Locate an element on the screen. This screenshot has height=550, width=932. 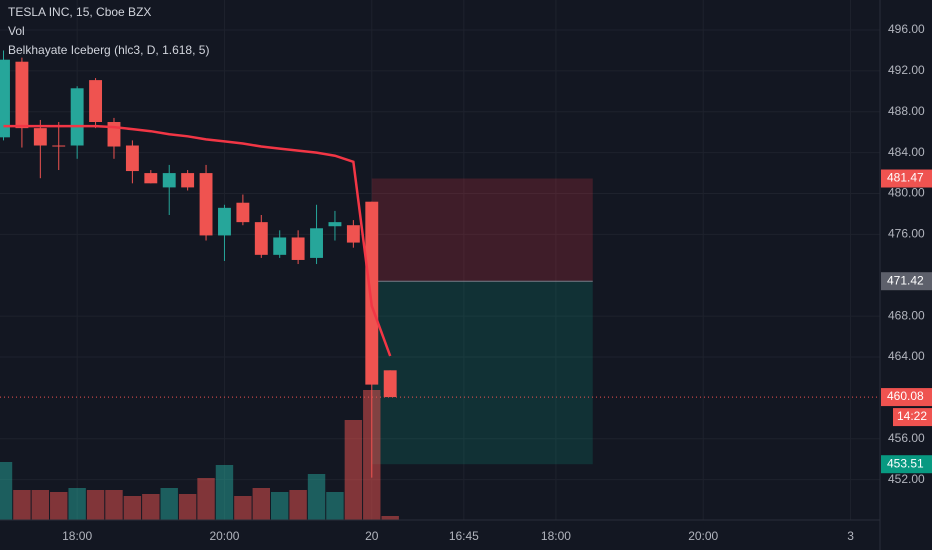
entry-label: 471.42 is located at coordinates (905, 280).